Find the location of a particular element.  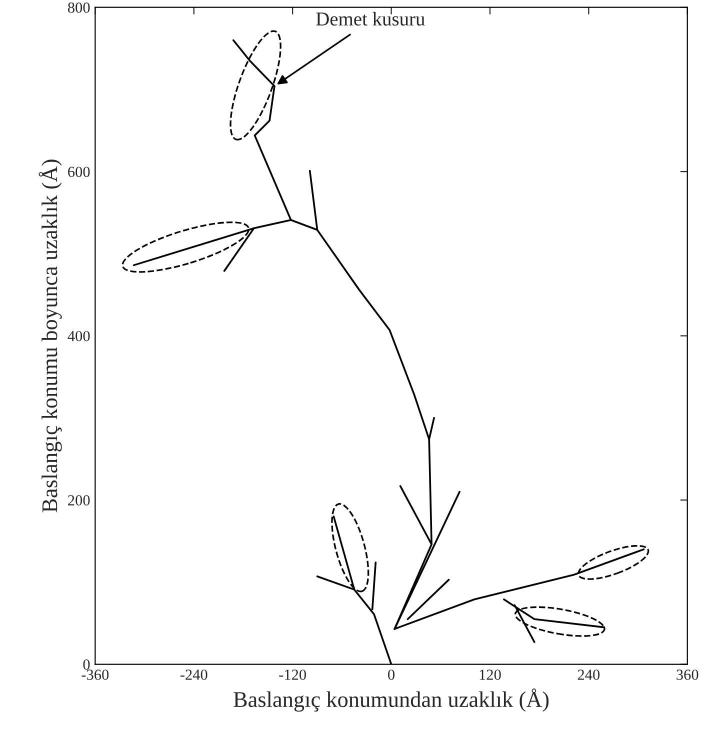

y-axis-title: Baslangıç konumu boyunca uzaklık (Å) is located at coordinates (50, 336).